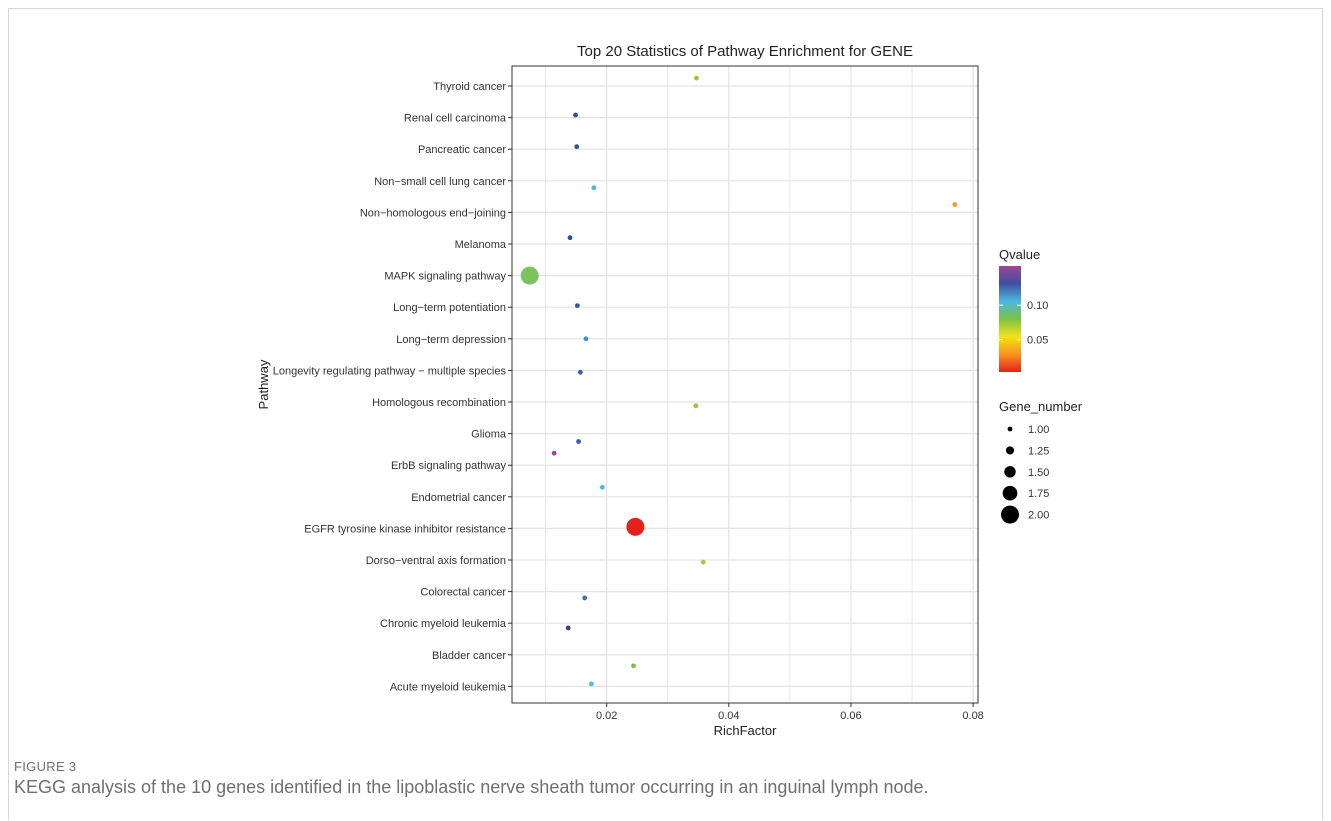 Image resolution: width=1331 pixels, height=821 pixels. What do you see at coordinates (463, 593) in the screenshot?
I see `y-tick-label: Colorectal cancer` at bounding box center [463, 593].